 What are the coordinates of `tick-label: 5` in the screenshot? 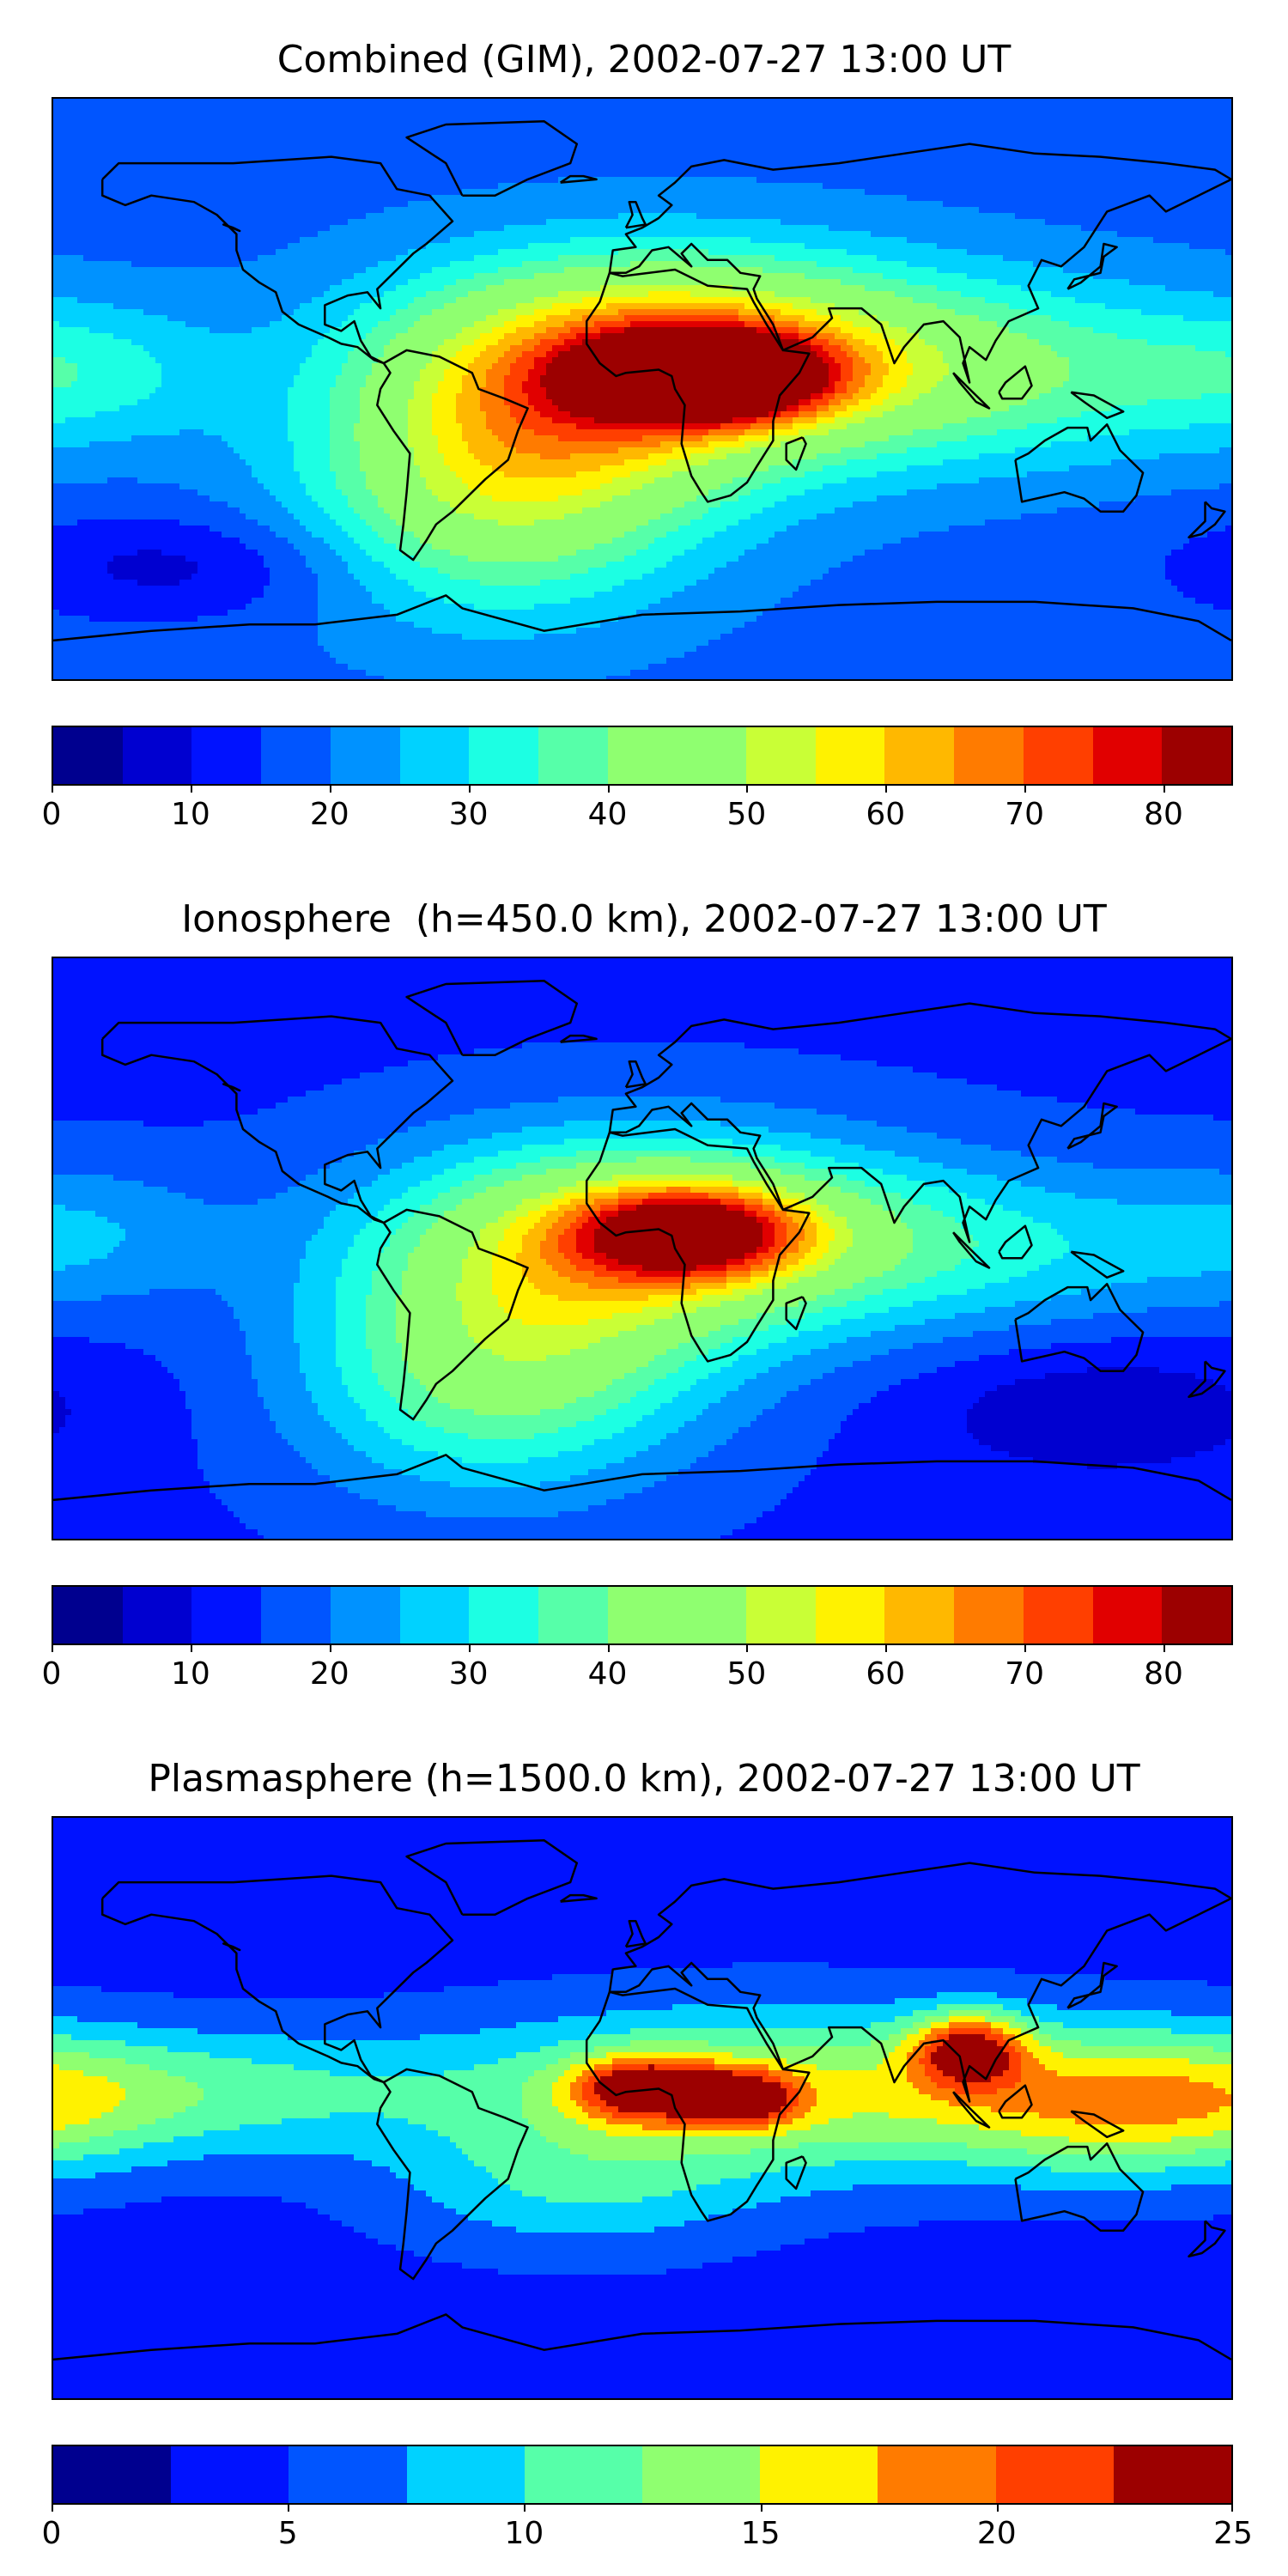 It's located at (288, 2534).